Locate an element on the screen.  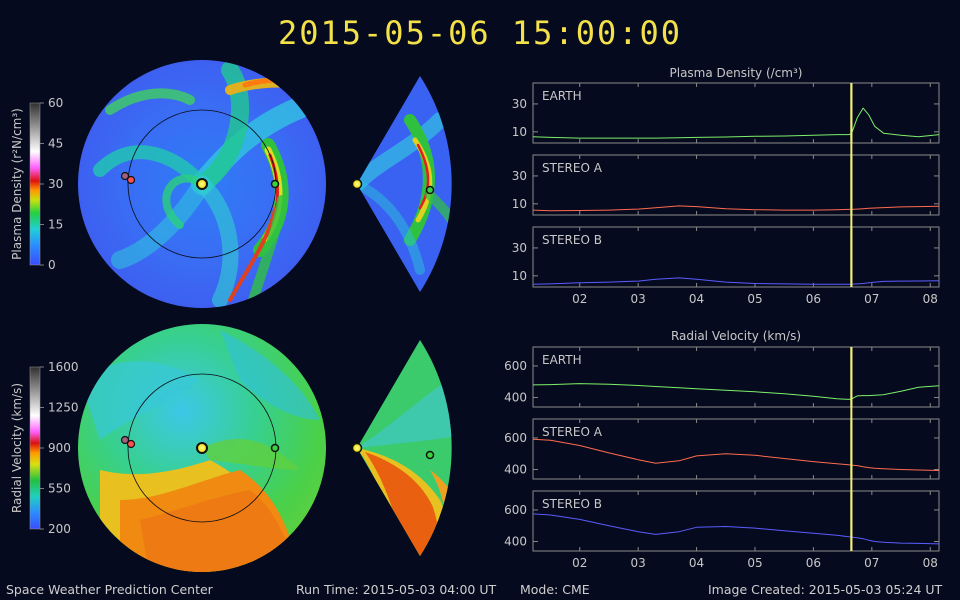
panel-stereo-a: 10 30 STEREO A is located at coordinates (726, 185).